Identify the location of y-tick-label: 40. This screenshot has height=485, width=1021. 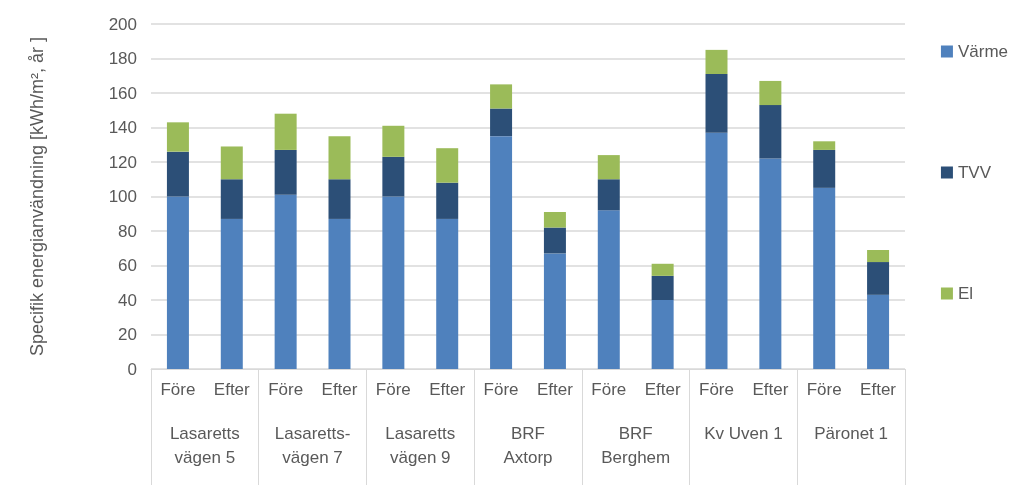
(127, 300).